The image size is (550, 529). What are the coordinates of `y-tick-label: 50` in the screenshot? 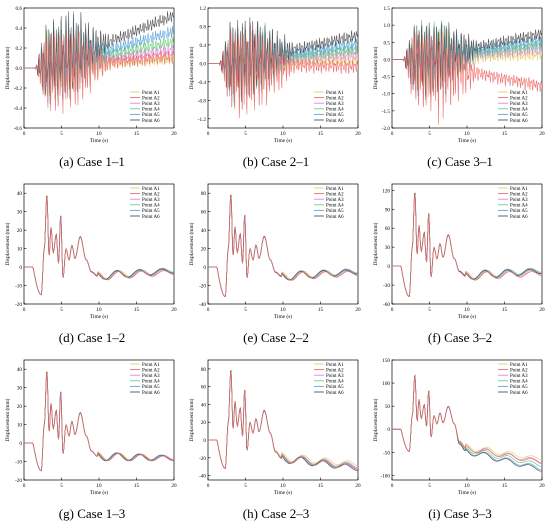 It's located at (388, 407).